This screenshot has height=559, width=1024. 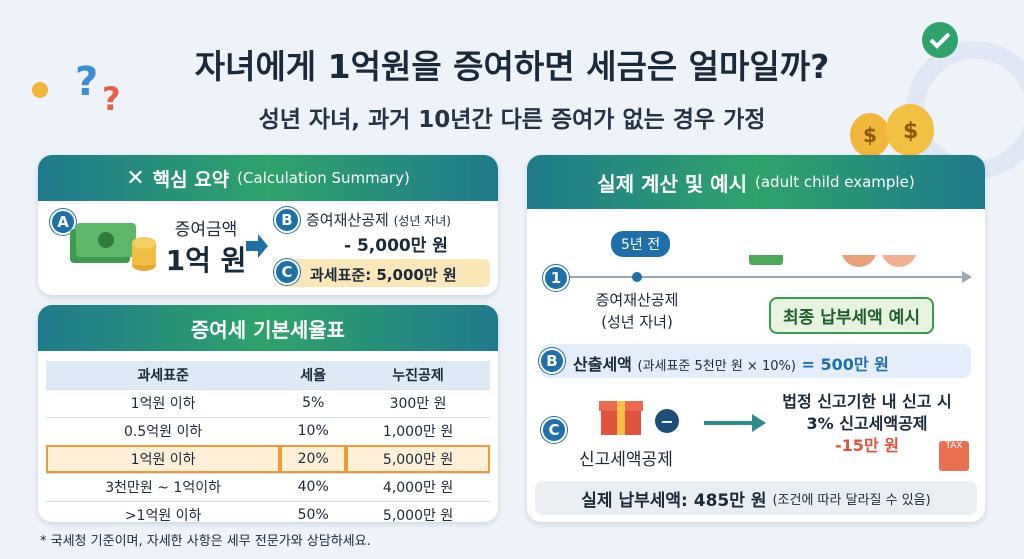 What do you see at coordinates (851, 500) in the screenshot?
I see `total-note: (조건에 따라 달라질 수 있음)` at bounding box center [851, 500].